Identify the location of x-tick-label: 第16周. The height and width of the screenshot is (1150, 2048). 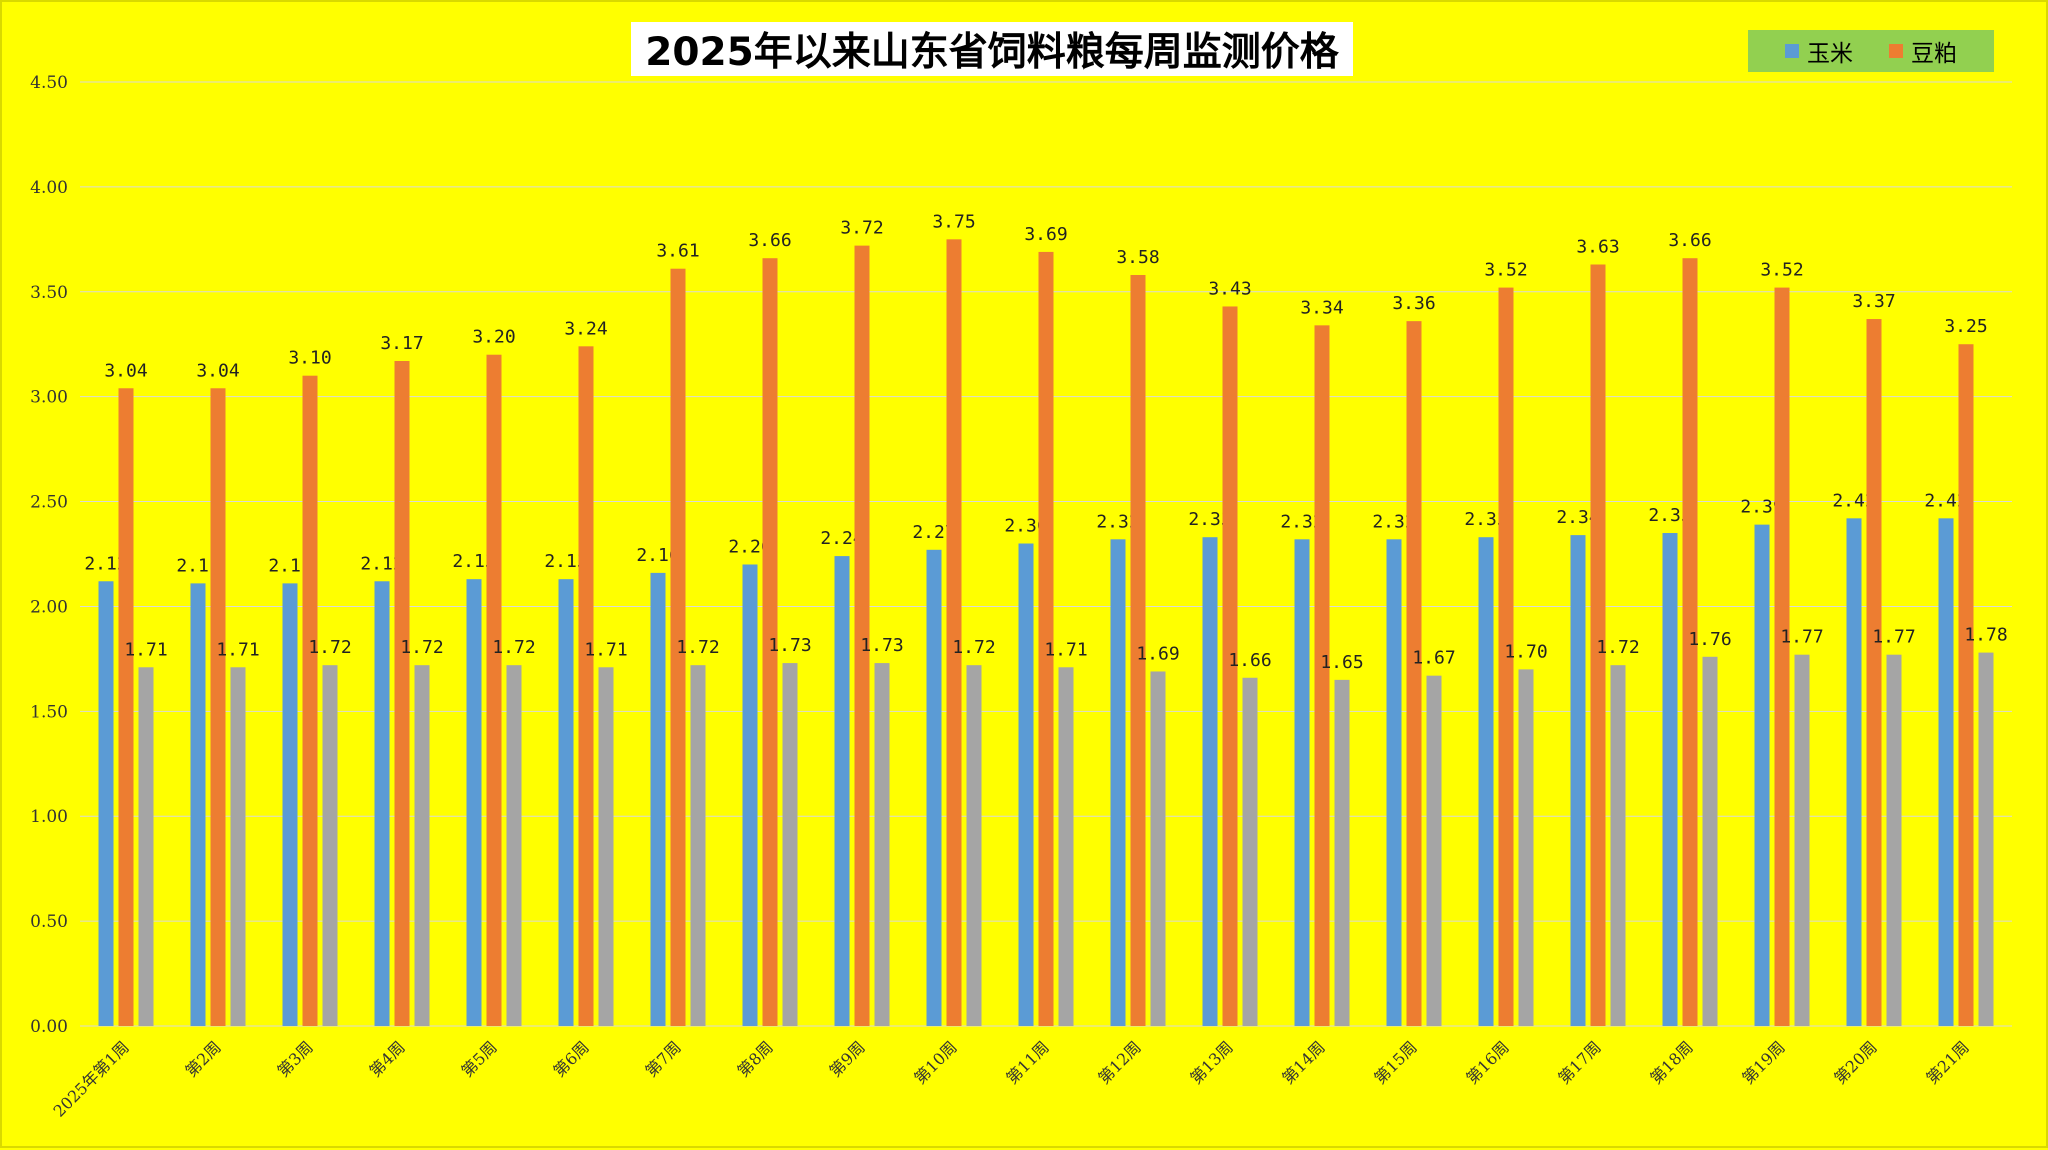
(1487, 1062).